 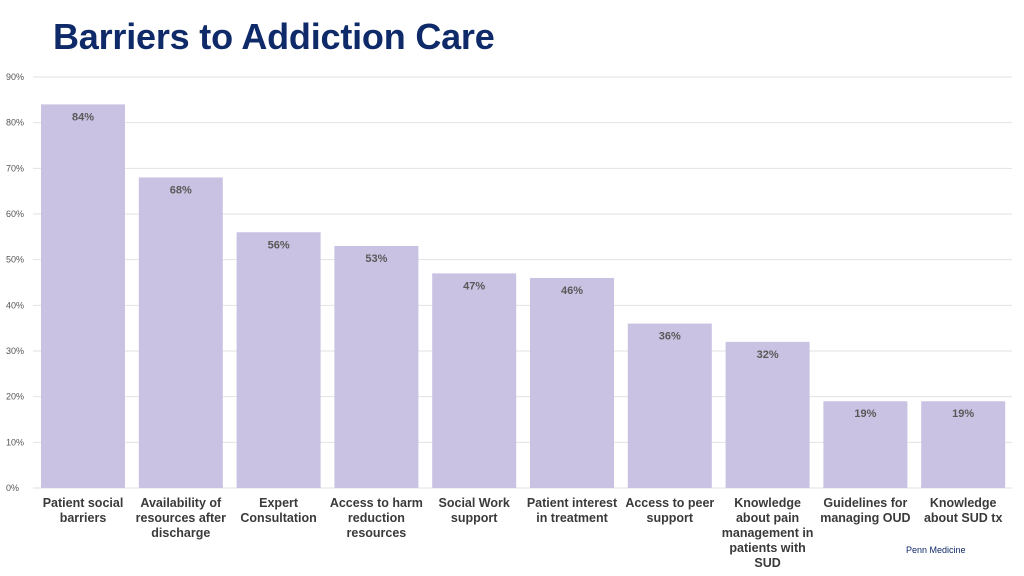 What do you see at coordinates (181, 190) in the screenshot?
I see `data-label: 68%` at bounding box center [181, 190].